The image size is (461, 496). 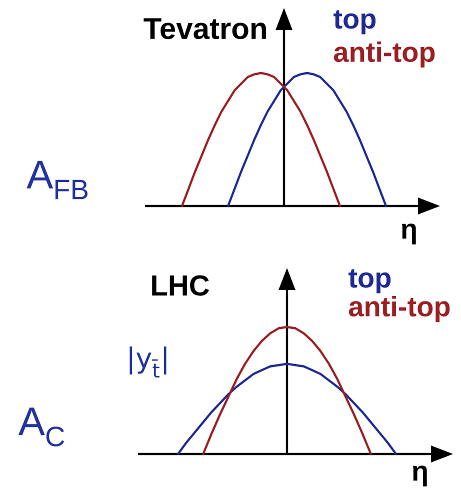 I want to click on chart-title: LHC, so click(x=181, y=285).